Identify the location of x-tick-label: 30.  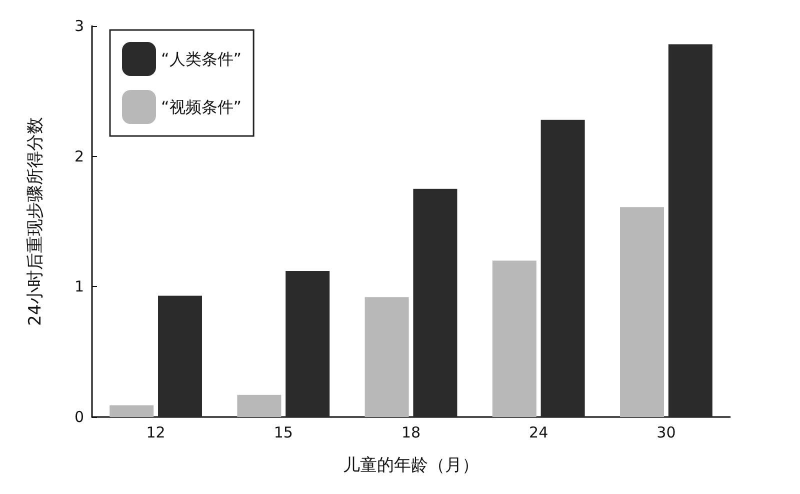
(666, 433).